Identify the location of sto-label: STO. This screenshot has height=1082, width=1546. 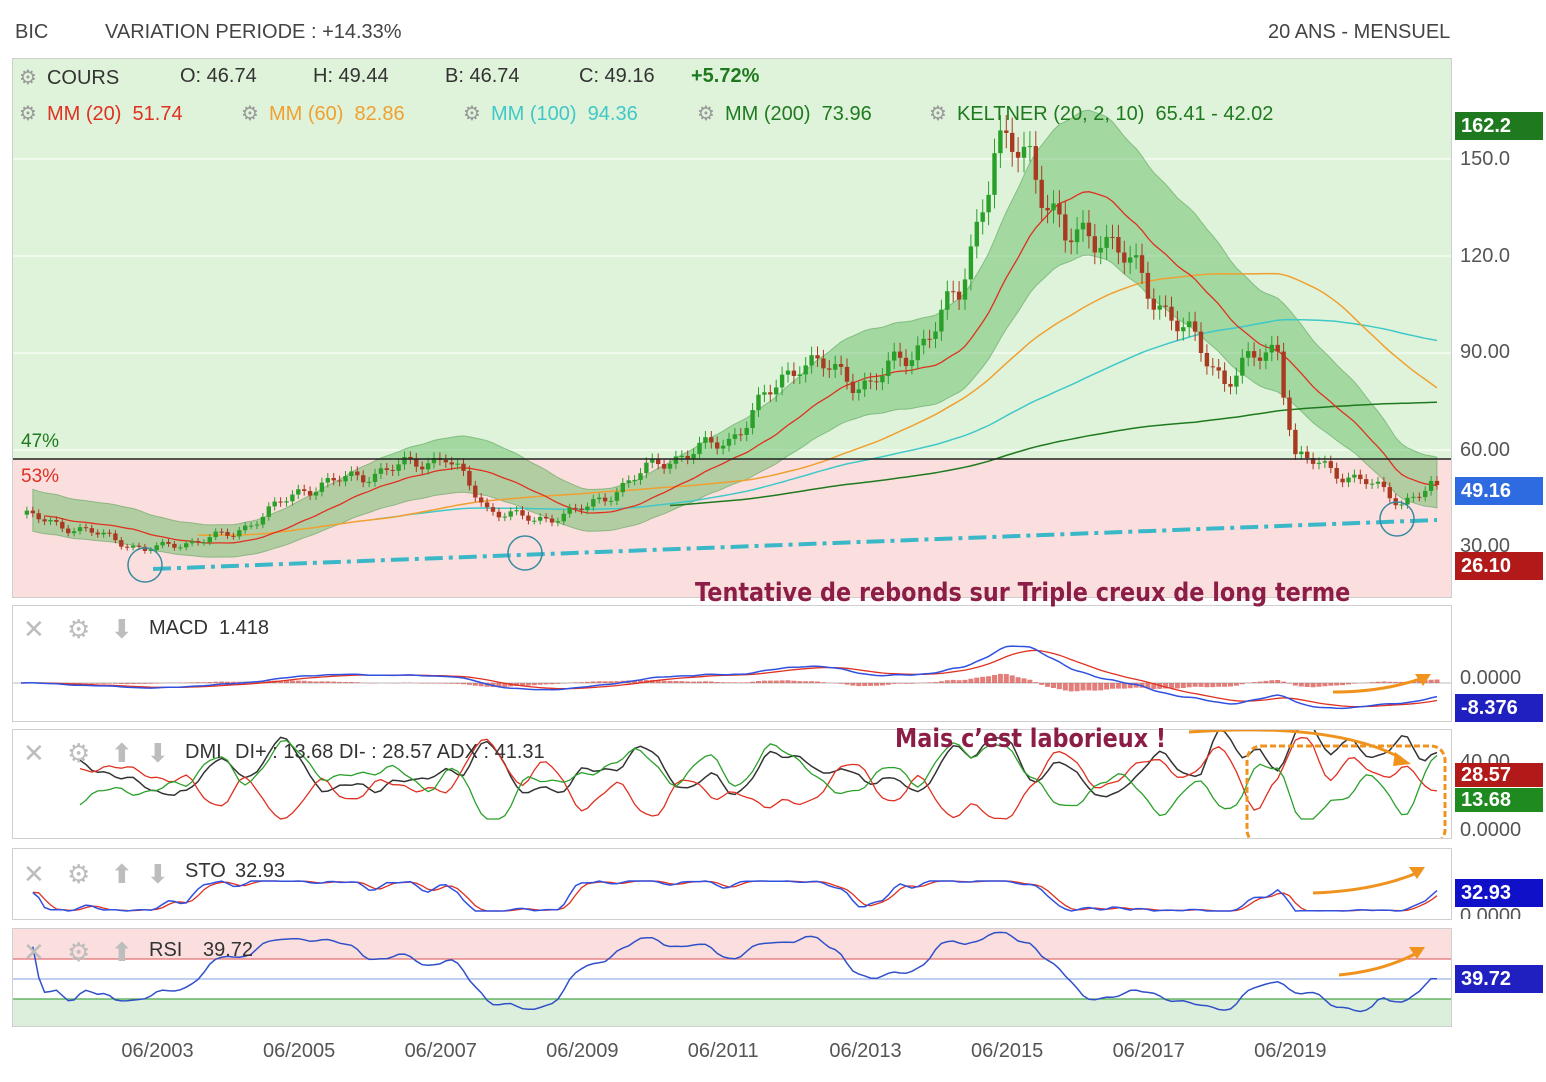
(205, 871).